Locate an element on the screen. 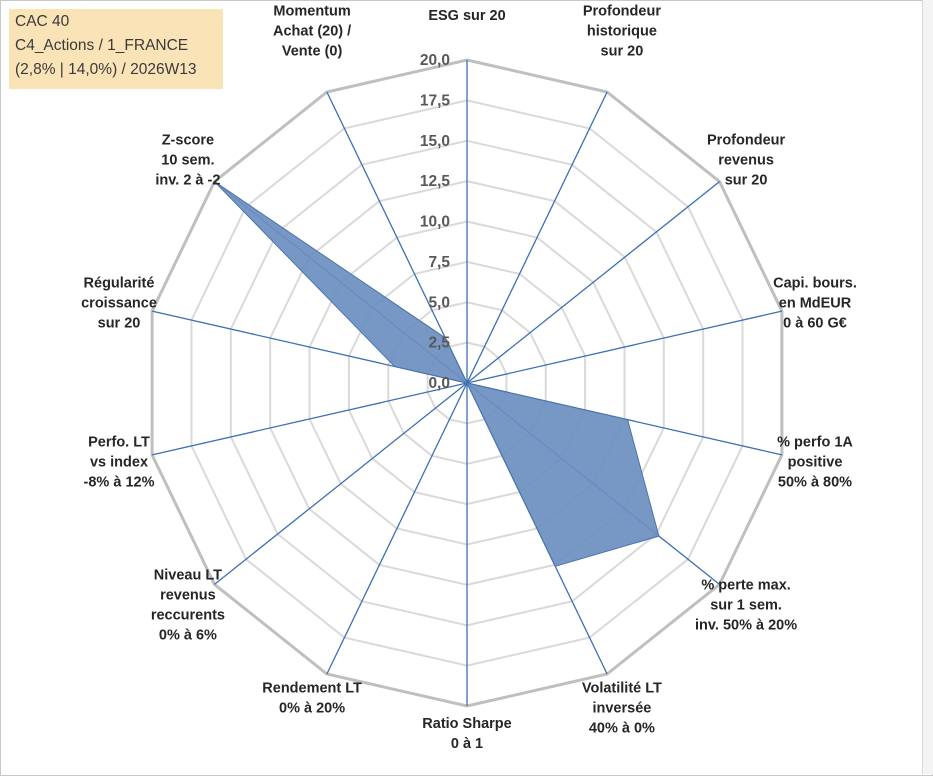  axis-category-label-line: 0% à 6% is located at coordinates (188, 636).